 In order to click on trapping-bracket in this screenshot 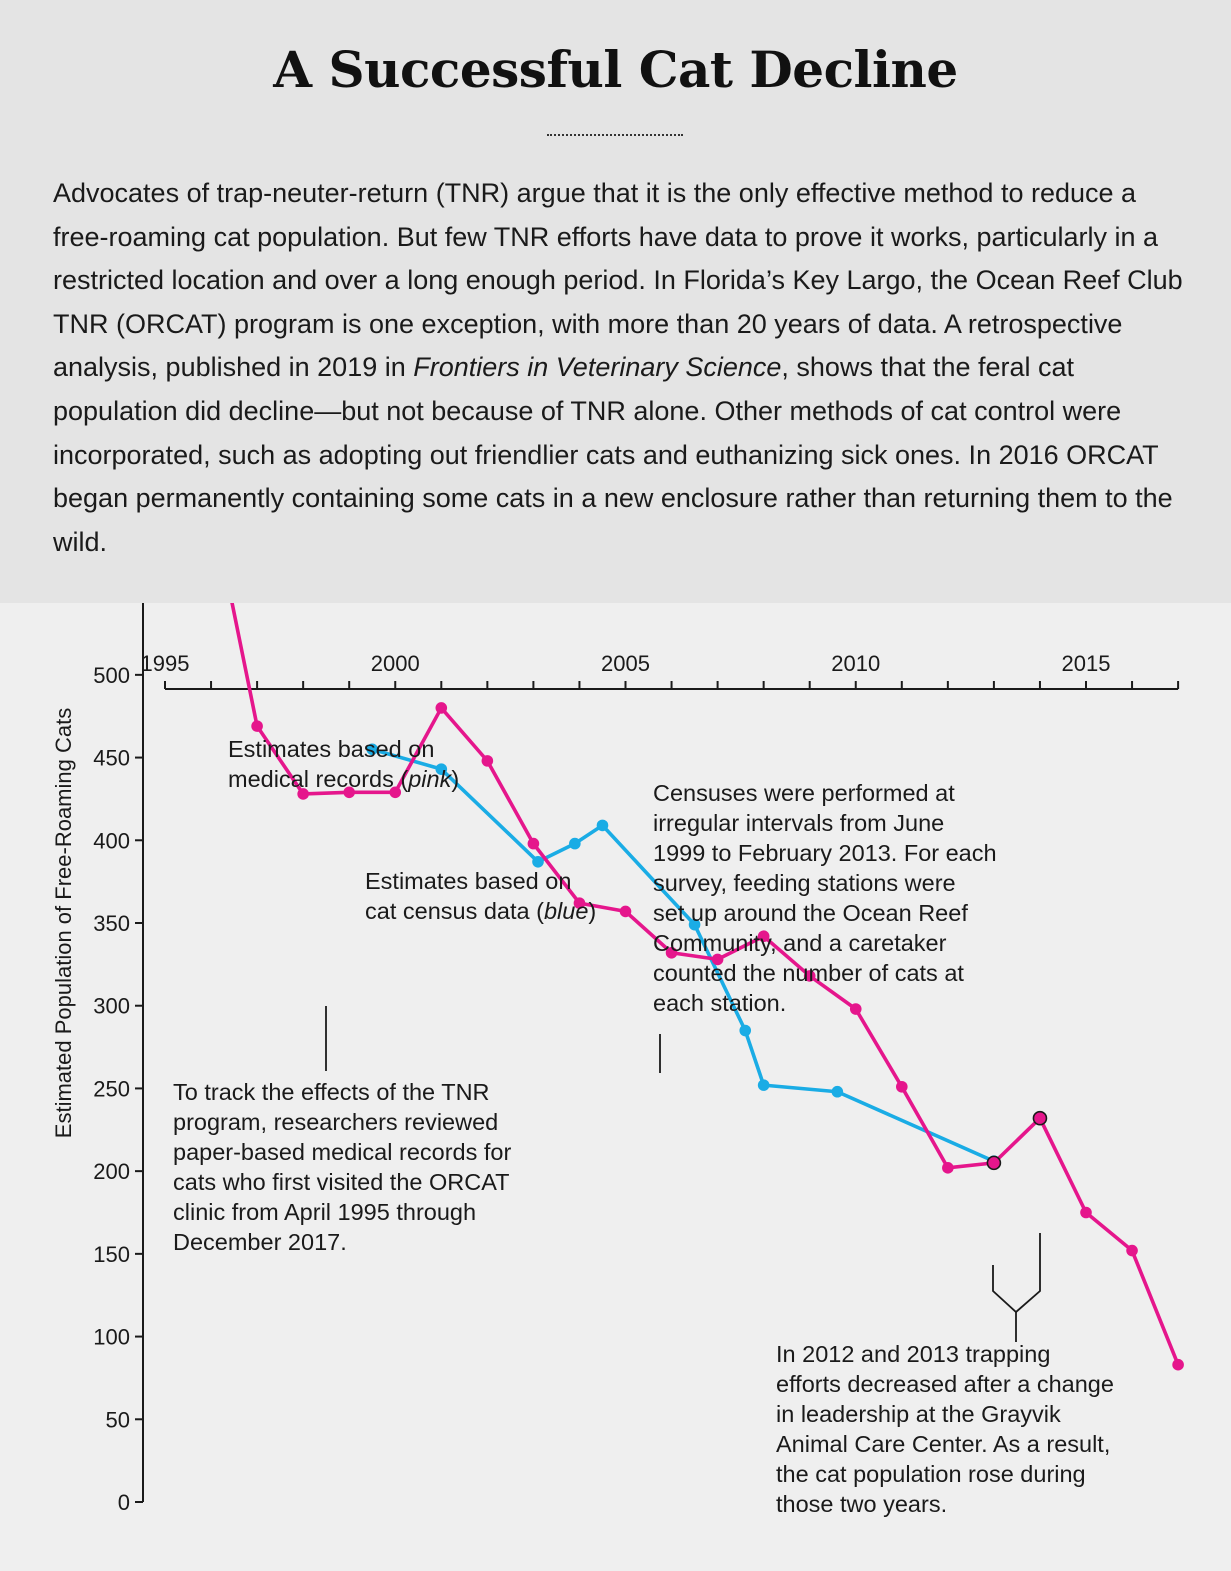, I will do `click(1016, 1273)`.